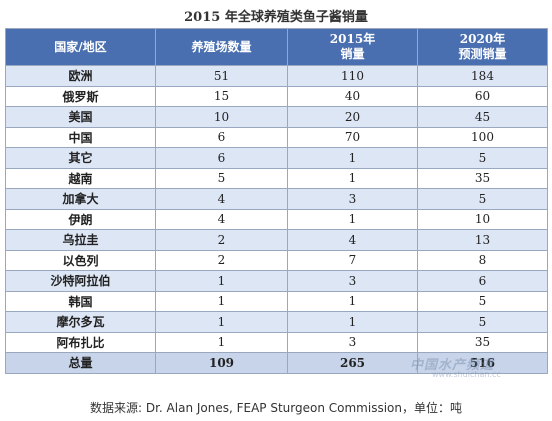 This screenshot has height=421, width=552. I want to click on header-row: 国家/地区 养殖场数量 2015年 销量 2020年 预测销量, so click(277, 47).